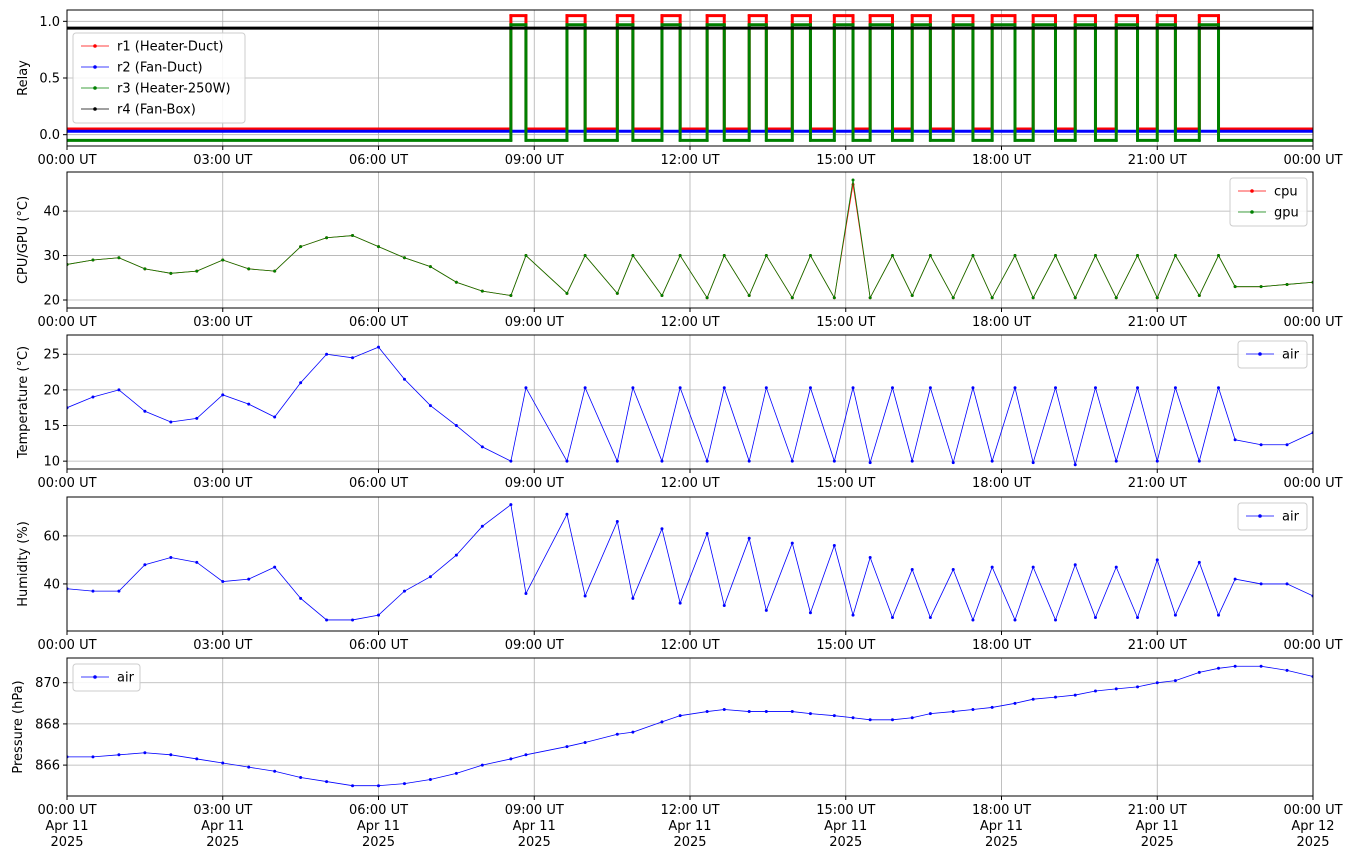  What do you see at coordinates (66, 842) in the screenshot?
I see `x-tick-label-line: 2025` at bounding box center [66, 842].